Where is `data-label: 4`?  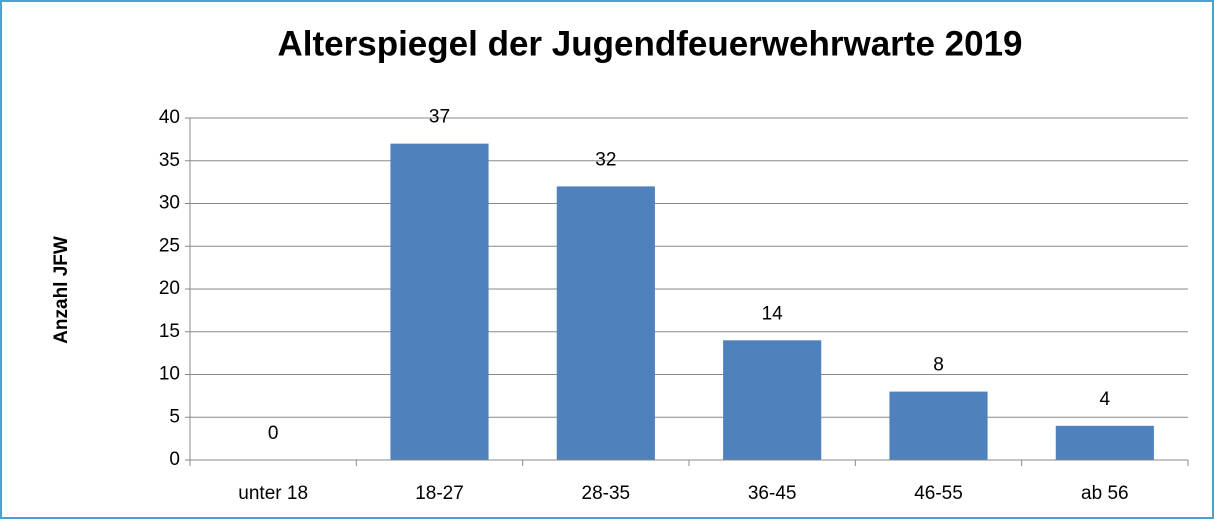 data-label: 4 is located at coordinates (1105, 399).